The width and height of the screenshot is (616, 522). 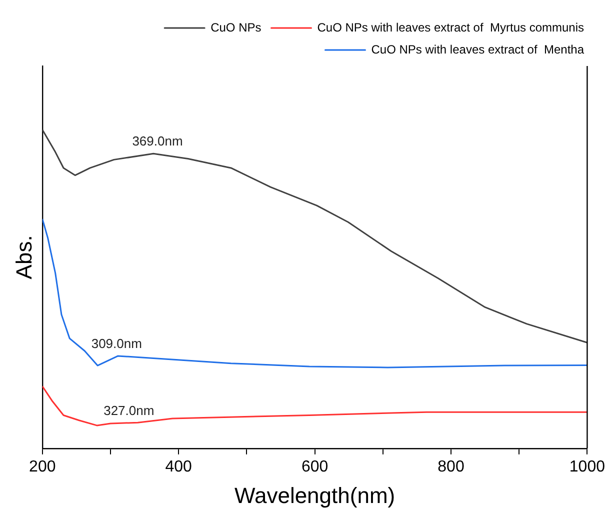 What do you see at coordinates (451, 467) in the screenshot?
I see `x-tick-label: 800` at bounding box center [451, 467].